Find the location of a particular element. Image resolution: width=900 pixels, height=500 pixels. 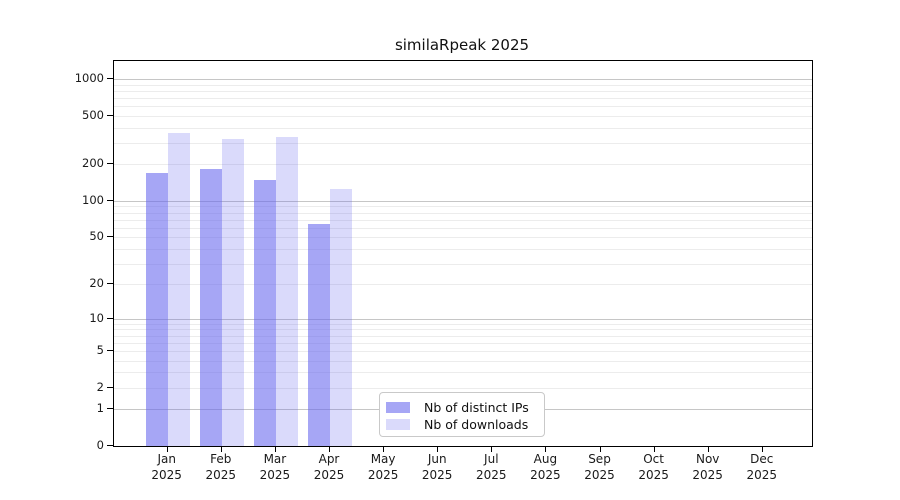

bar-distinct-ips-apr is located at coordinates (319, 334).